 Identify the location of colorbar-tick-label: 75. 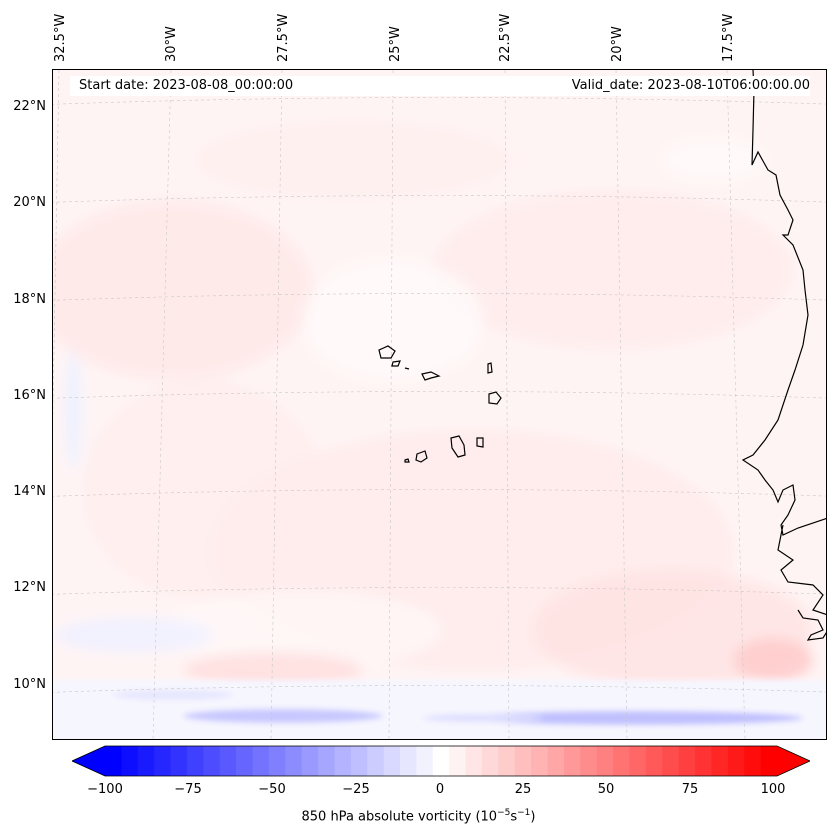
(690, 789).